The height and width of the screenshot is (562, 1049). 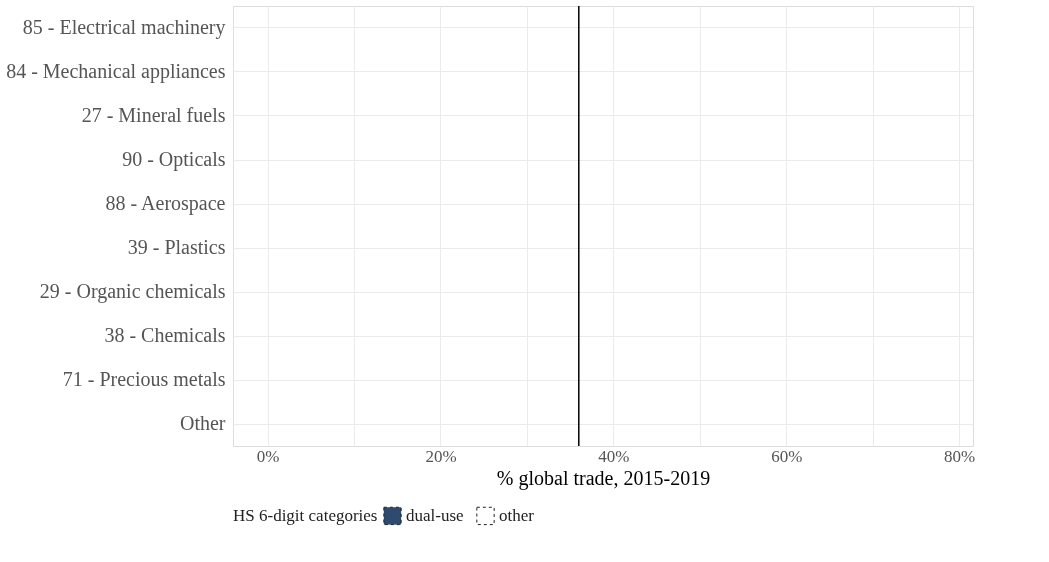 What do you see at coordinates (116, 71) in the screenshot?
I see `y-tick-label: 84 - Mechanical appliances` at bounding box center [116, 71].